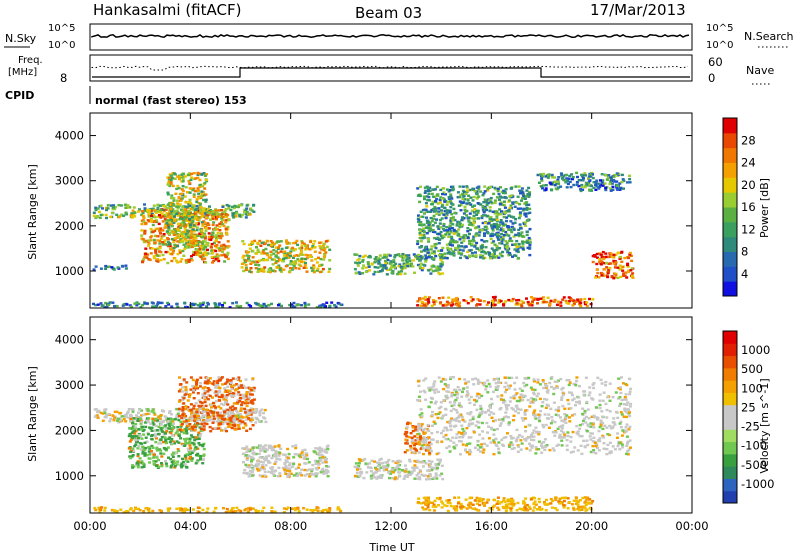  What do you see at coordinates (769, 36) in the screenshot?
I see `nsearch-label: N.Search` at bounding box center [769, 36].